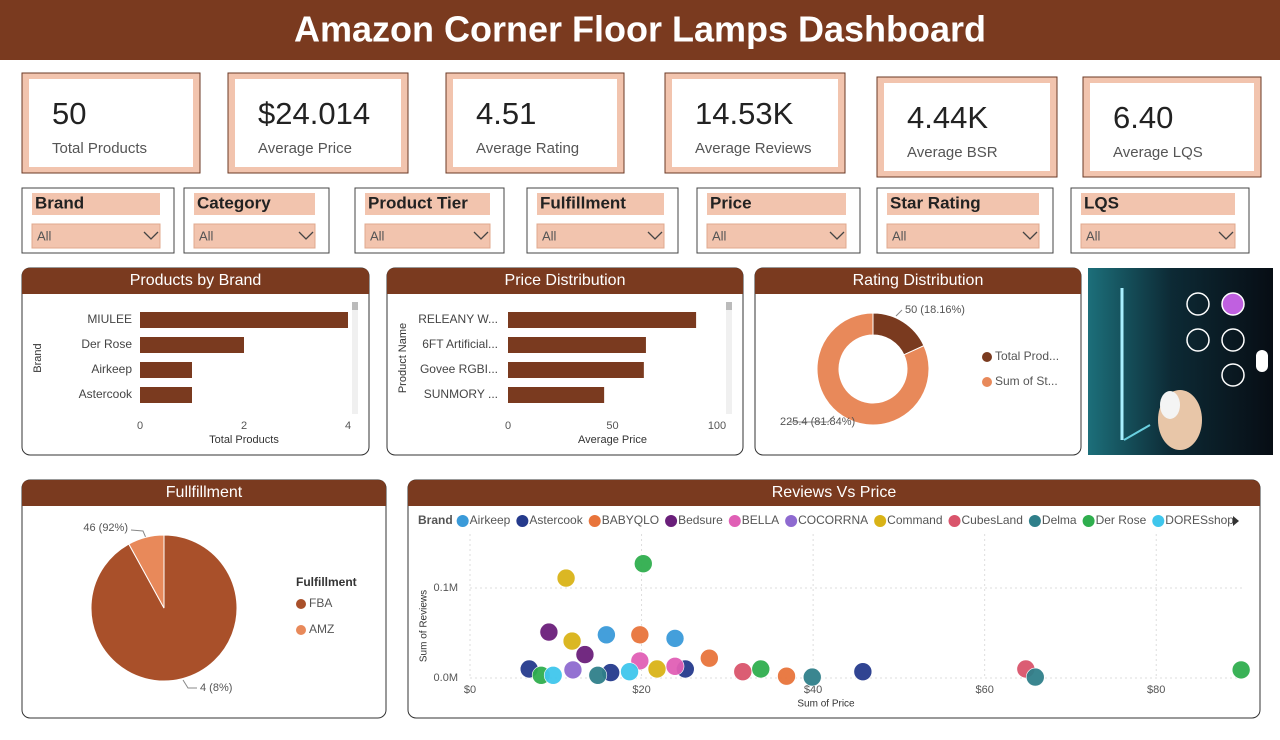 This screenshot has width=1280, height=740. I want to click on filter-label: Product Tier, so click(418, 202).